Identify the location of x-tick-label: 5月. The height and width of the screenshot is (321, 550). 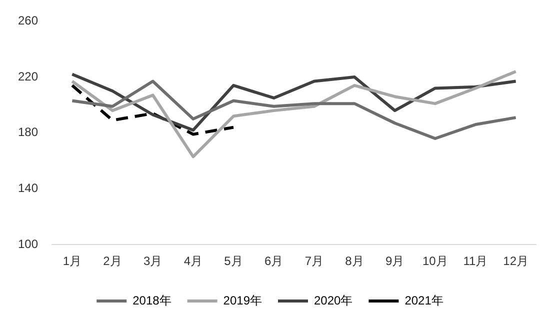
(233, 261).